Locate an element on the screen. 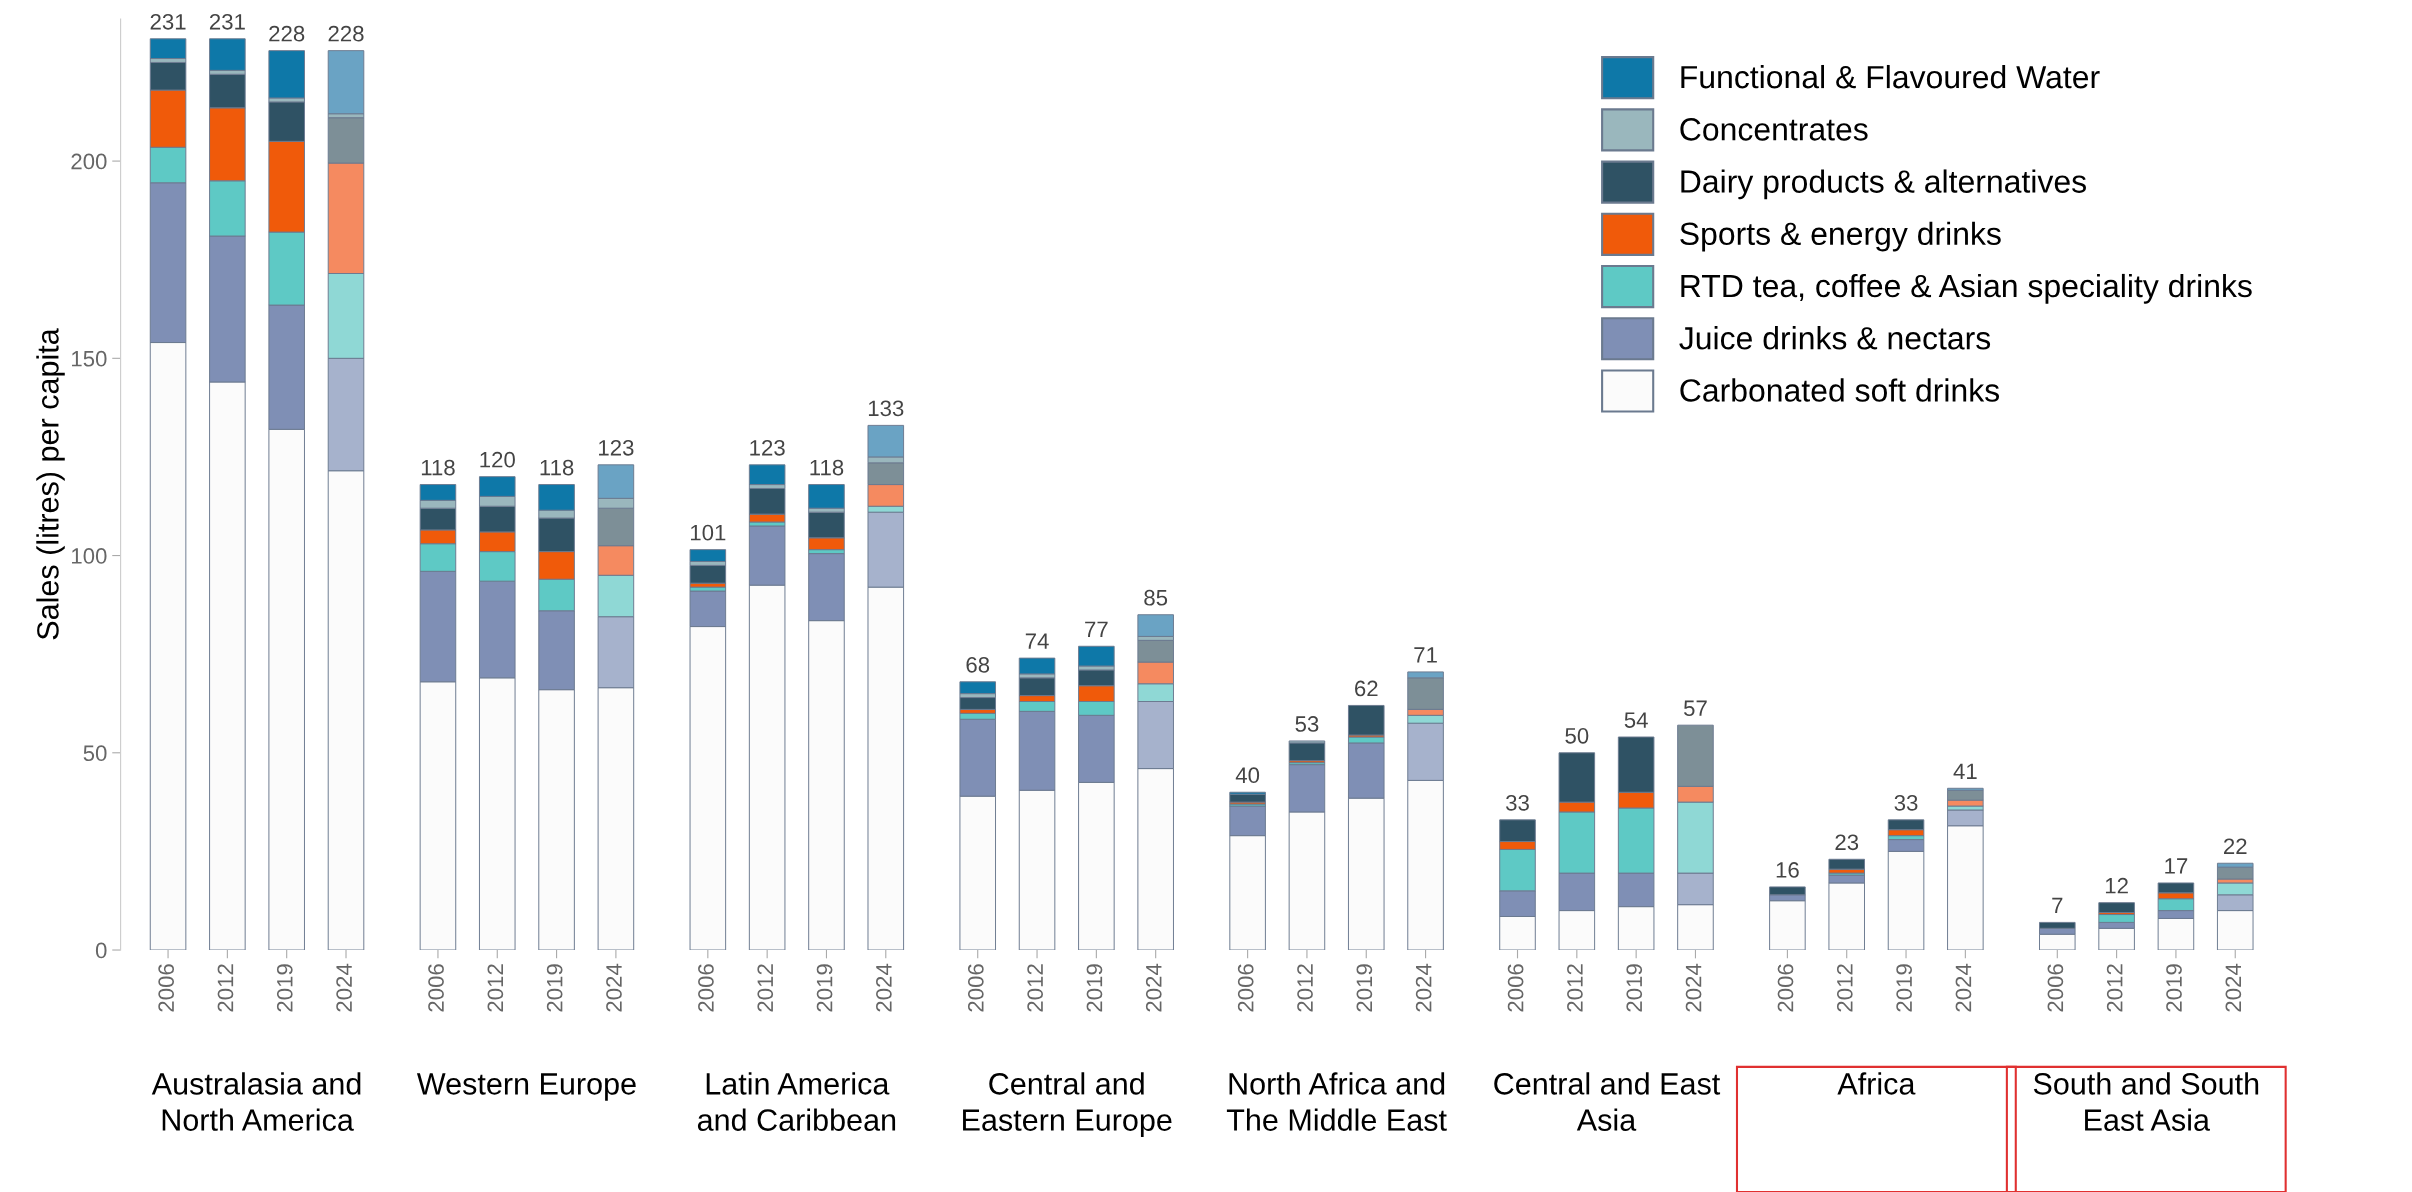 This screenshot has height=1192, width=2412. total-label: 120 is located at coordinates (497, 459).